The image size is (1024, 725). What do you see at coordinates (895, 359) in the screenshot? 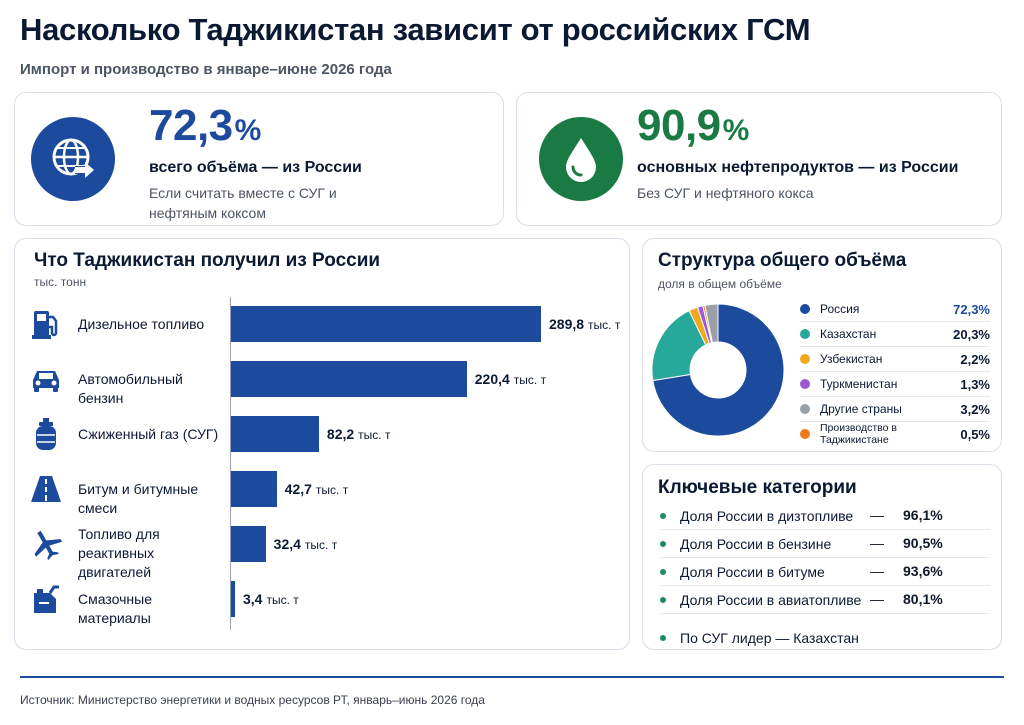
I see `legend-item: Узбекистан 2,2%` at bounding box center [895, 359].